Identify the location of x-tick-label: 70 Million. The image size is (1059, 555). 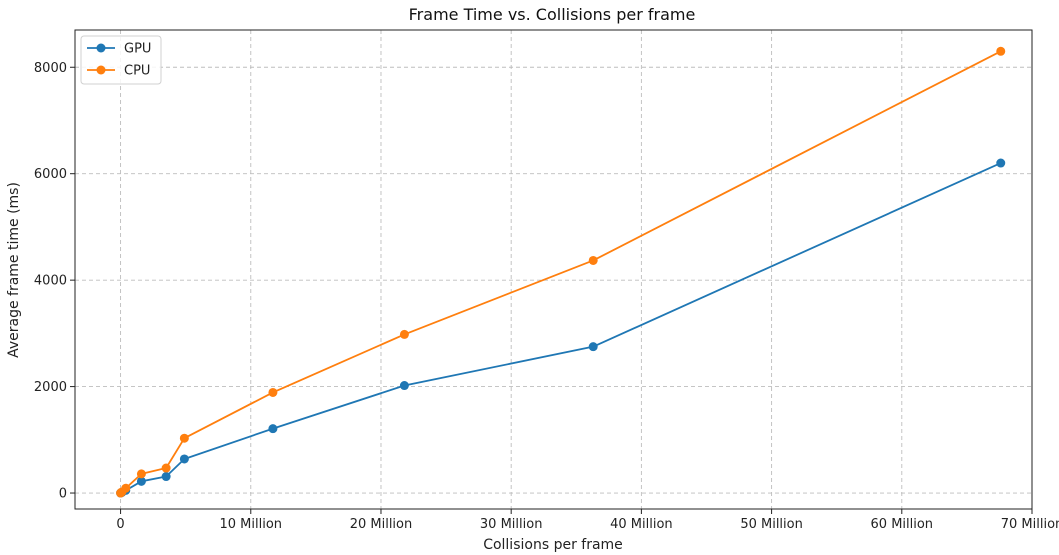
(1030, 524).